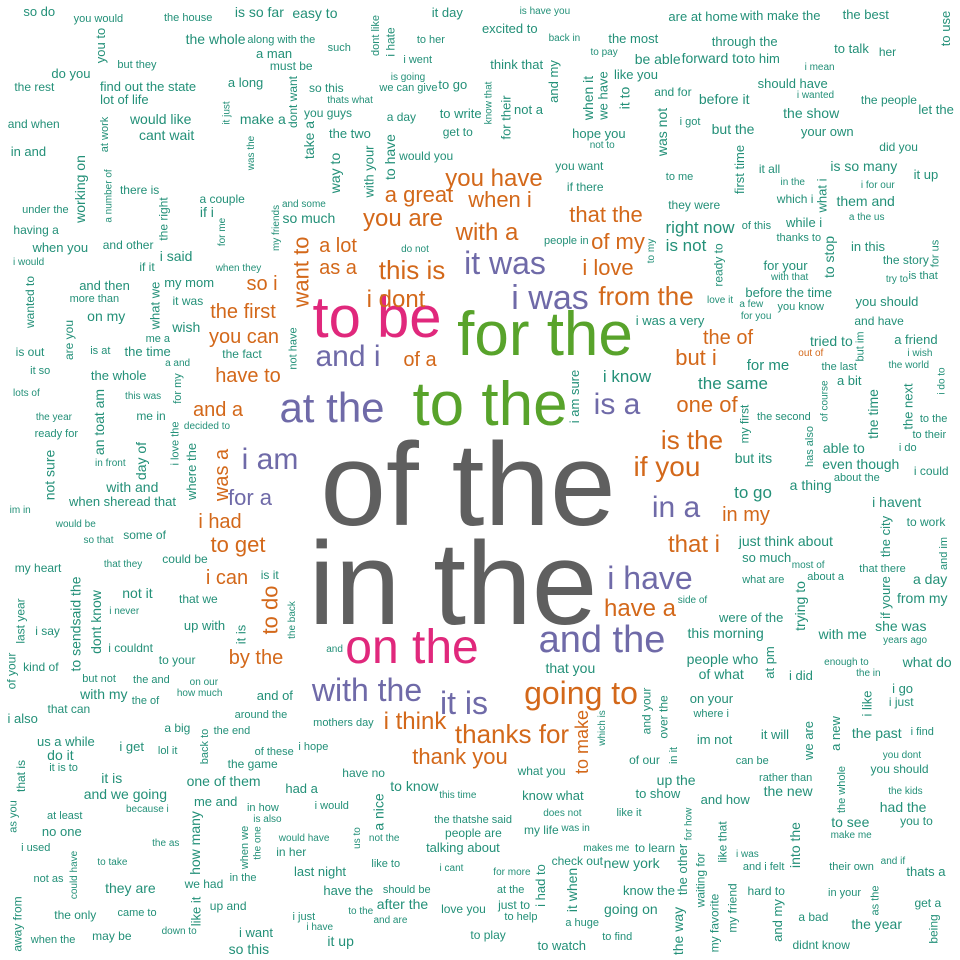 Image resolution: width=960 pixels, height=960 pixels. What do you see at coordinates (822, 195) in the screenshot?
I see `word-what-i: what i` at bounding box center [822, 195].